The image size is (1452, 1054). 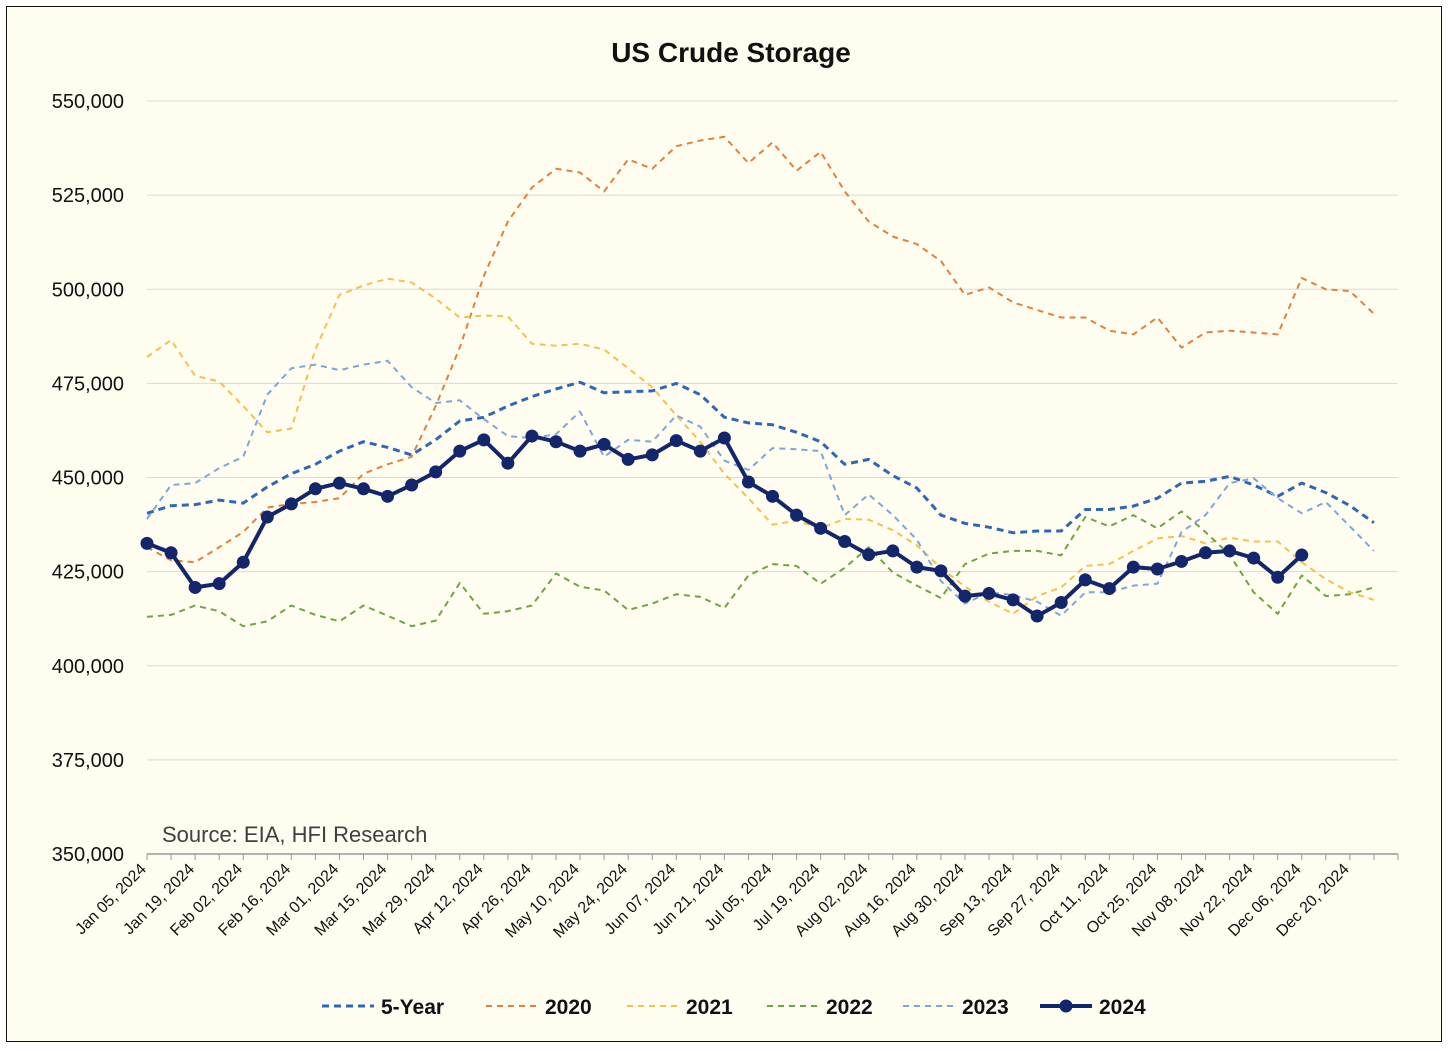 I want to click on y-tick-label: 350,000, so click(x=88, y=855).